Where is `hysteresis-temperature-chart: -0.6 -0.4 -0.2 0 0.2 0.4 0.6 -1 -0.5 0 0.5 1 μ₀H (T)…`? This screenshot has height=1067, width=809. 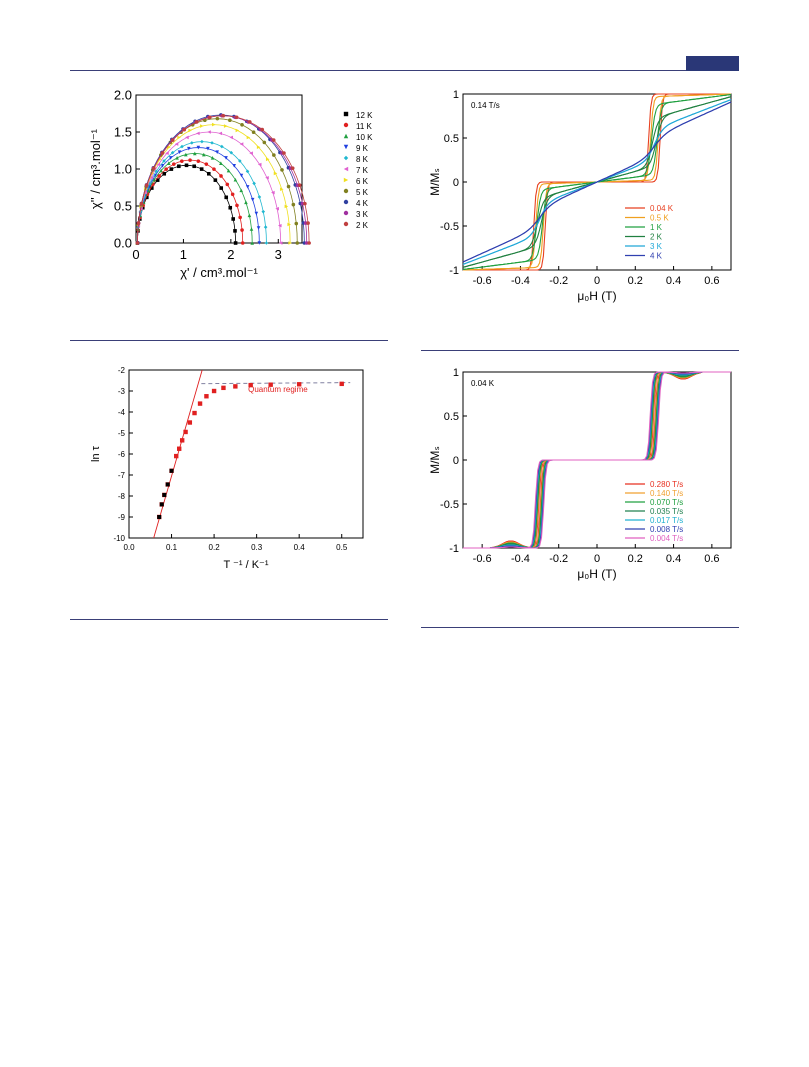
hysteresis-temperature-chart: -0.6 -0.4 -0.2 0 0.2 0.4 0.6 -1 -0.5 0 0.5 1 μ₀H (T)… is located at coordinates (580, 196).